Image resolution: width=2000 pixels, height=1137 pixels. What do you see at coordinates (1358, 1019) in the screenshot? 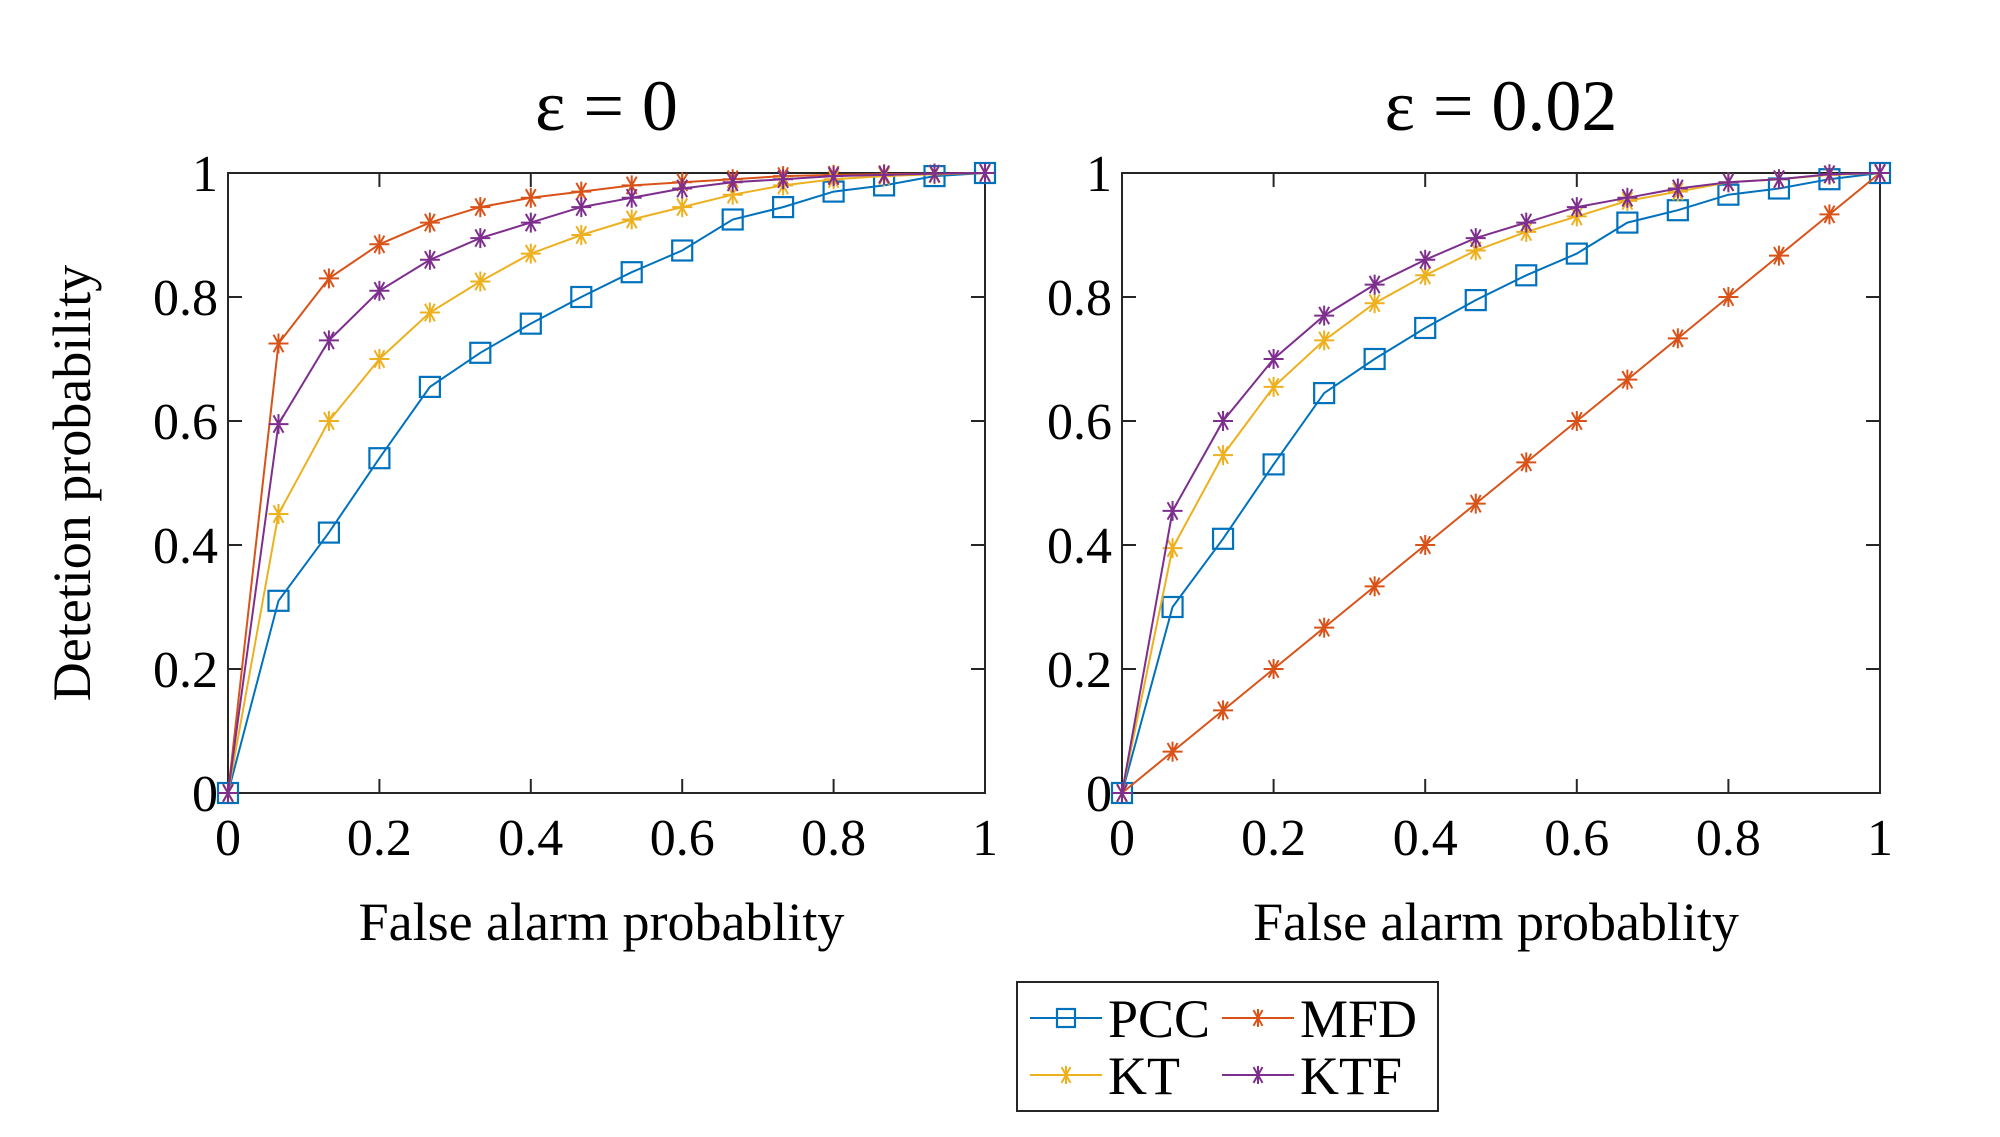
I see `legend-label: MFD` at bounding box center [1358, 1019].